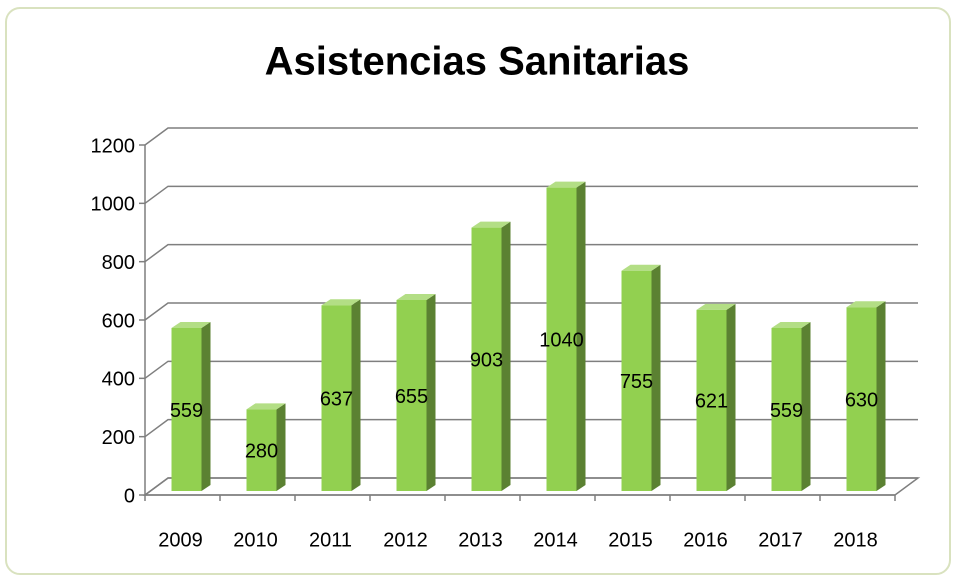 Image resolution: width=955 pixels, height=579 pixels. Describe the element at coordinates (477, 62) in the screenshot. I see `chart-title: Asistencias Sanitarias` at that location.